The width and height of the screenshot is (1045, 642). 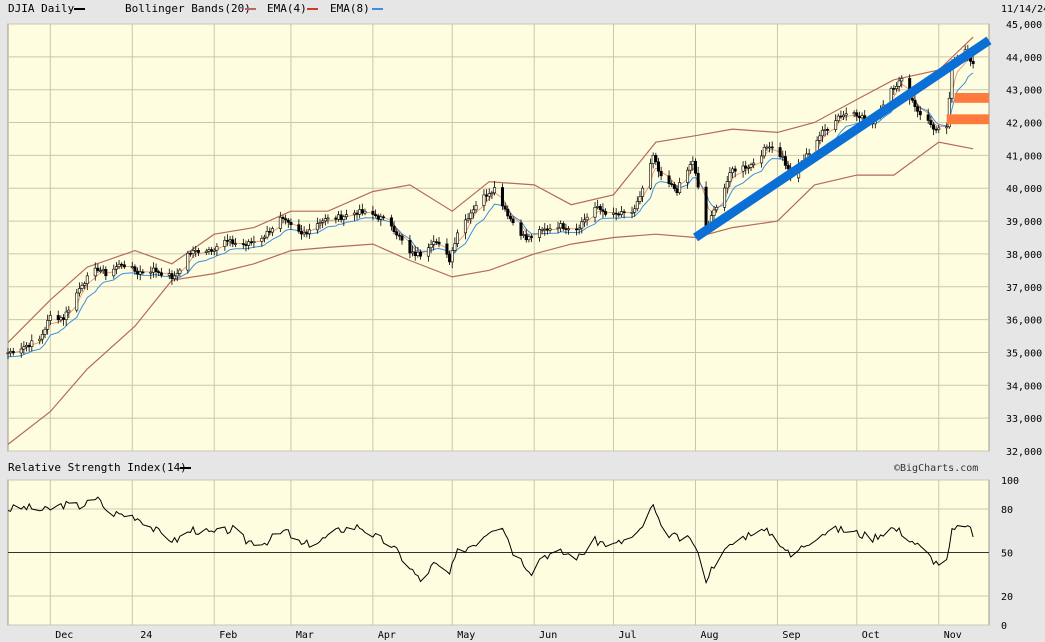 I want to click on bigcharts-credit: ©BigCharts.com, so click(x=936, y=468).